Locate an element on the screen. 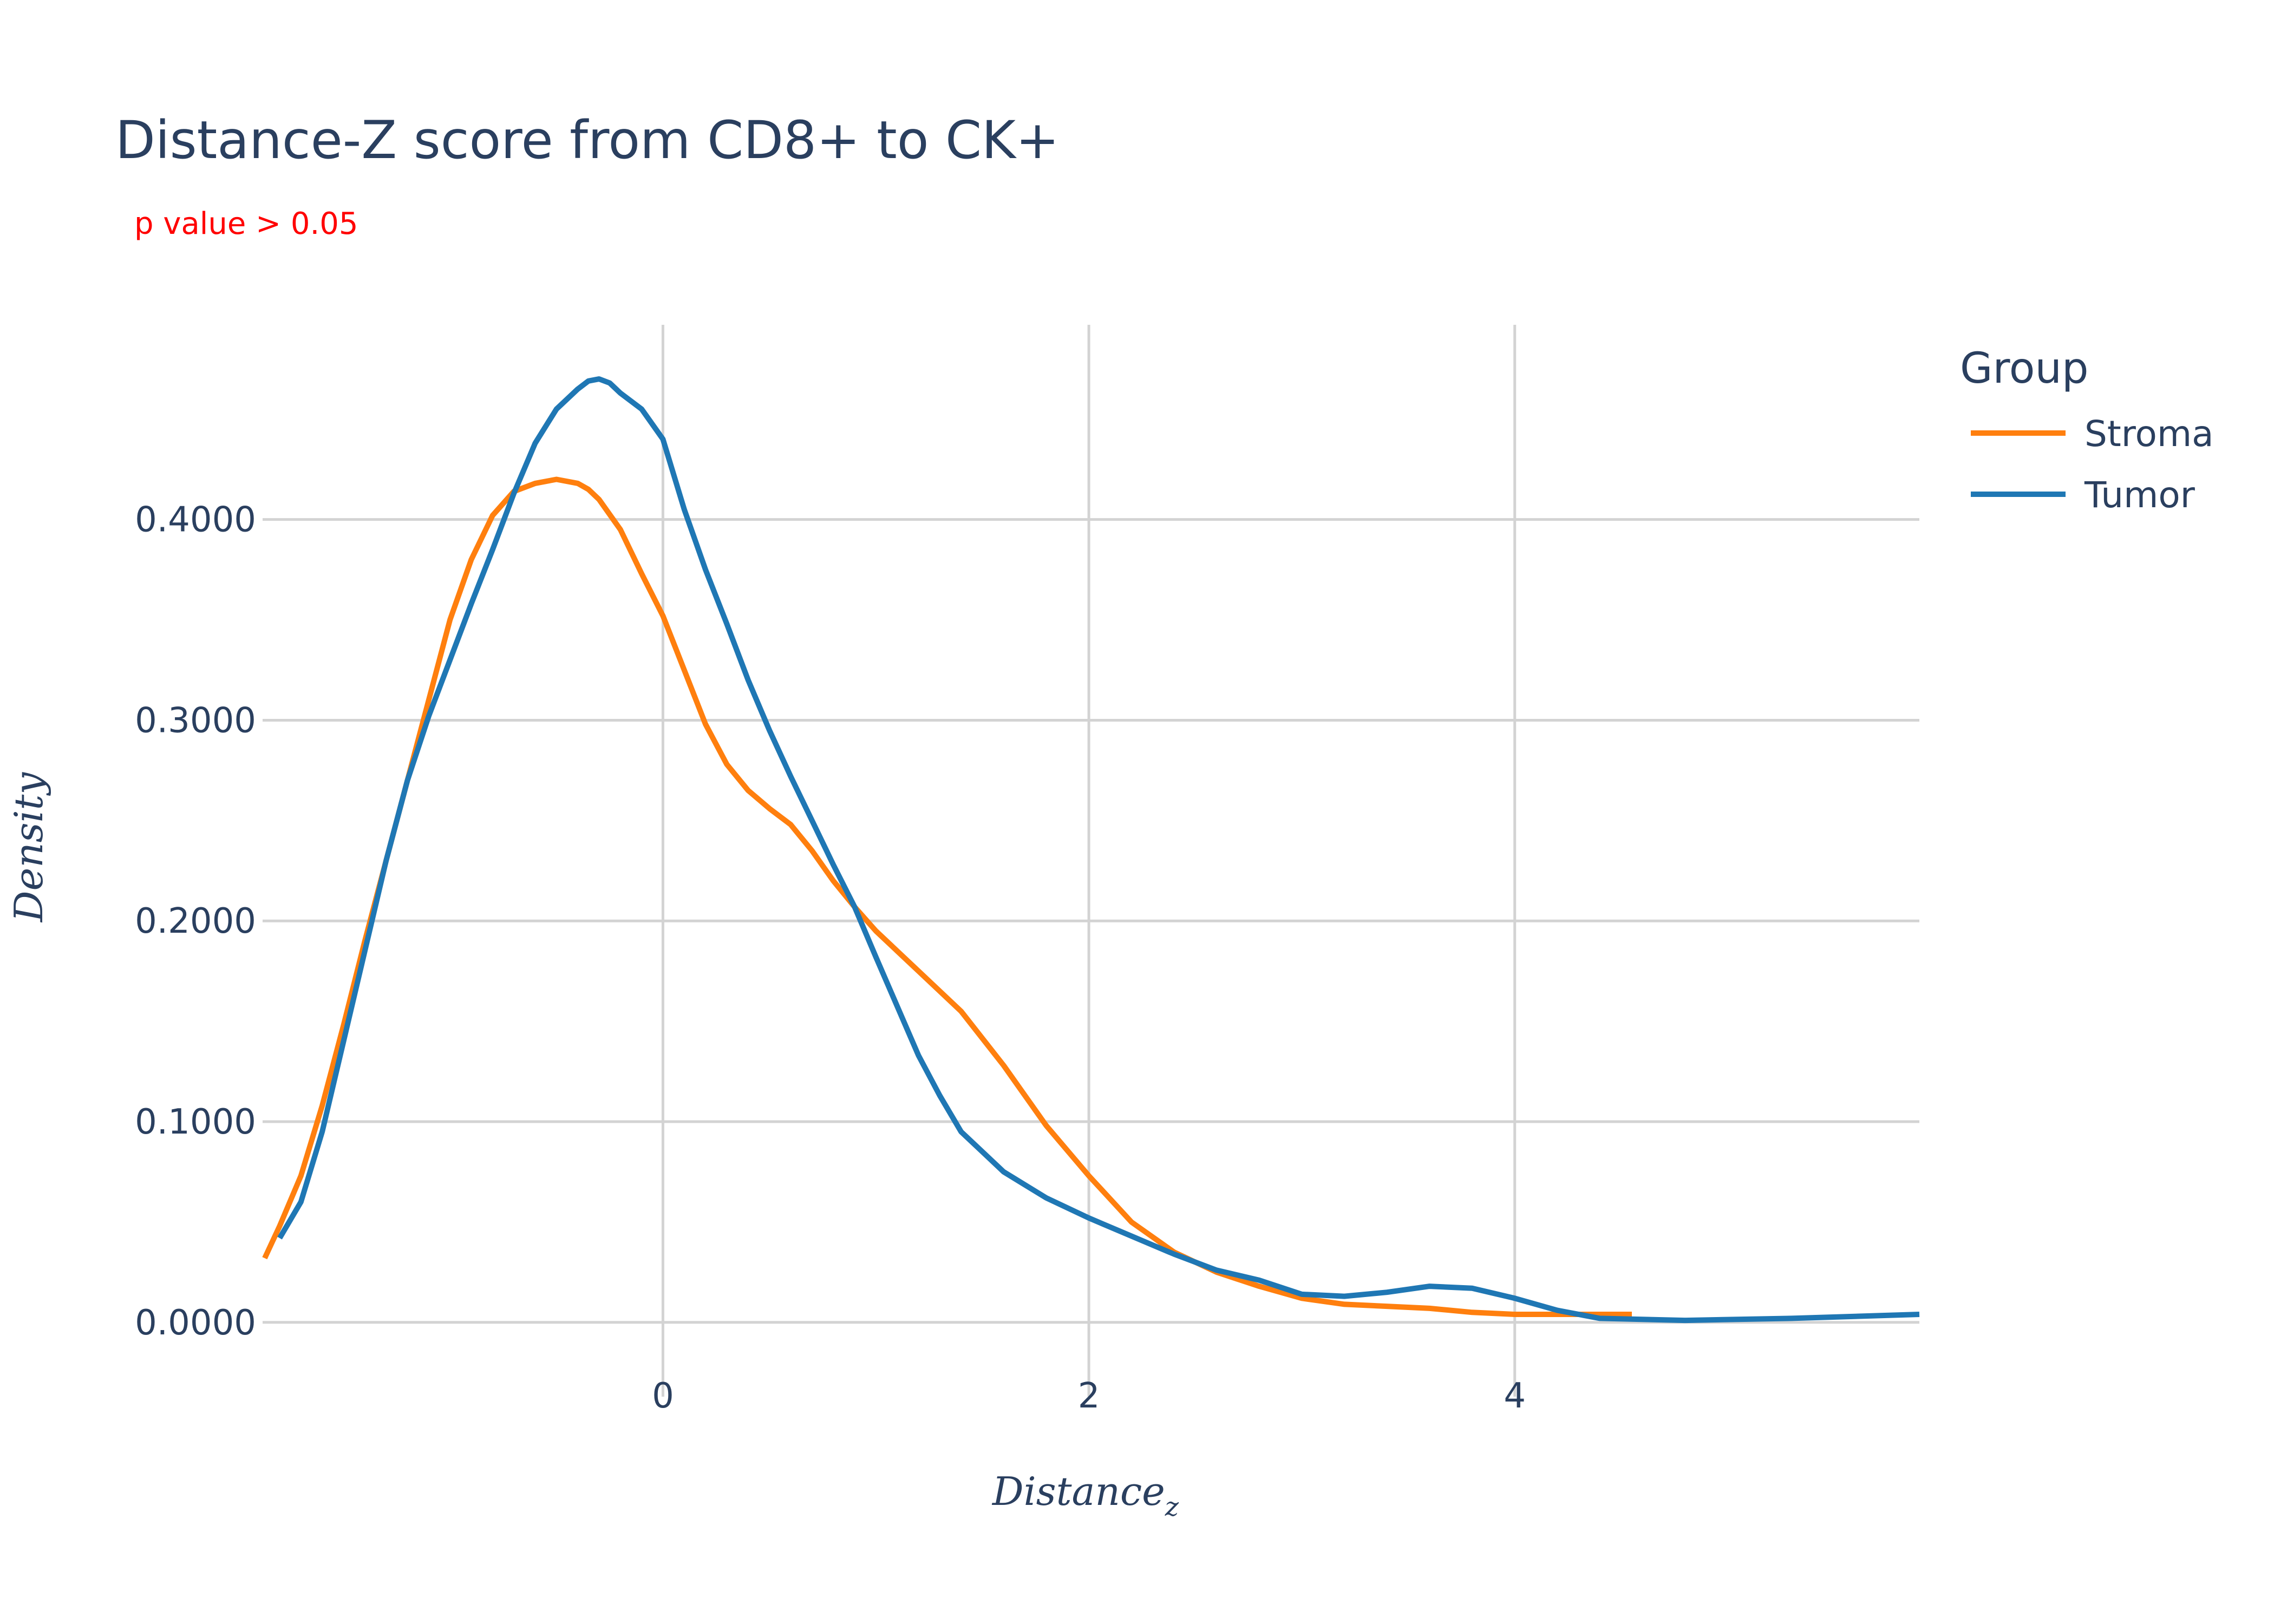 The image size is (2274, 1624). legend-label-stroma: Stroma is located at coordinates (2149, 434).